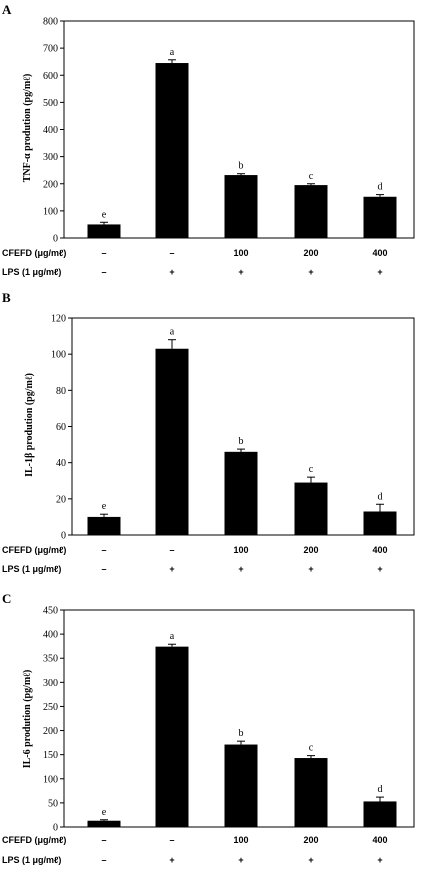 The image size is (427, 873). Describe the element at coordinates (50, 683) in the screenshot. I see `y-tick-label: 300` at that location.